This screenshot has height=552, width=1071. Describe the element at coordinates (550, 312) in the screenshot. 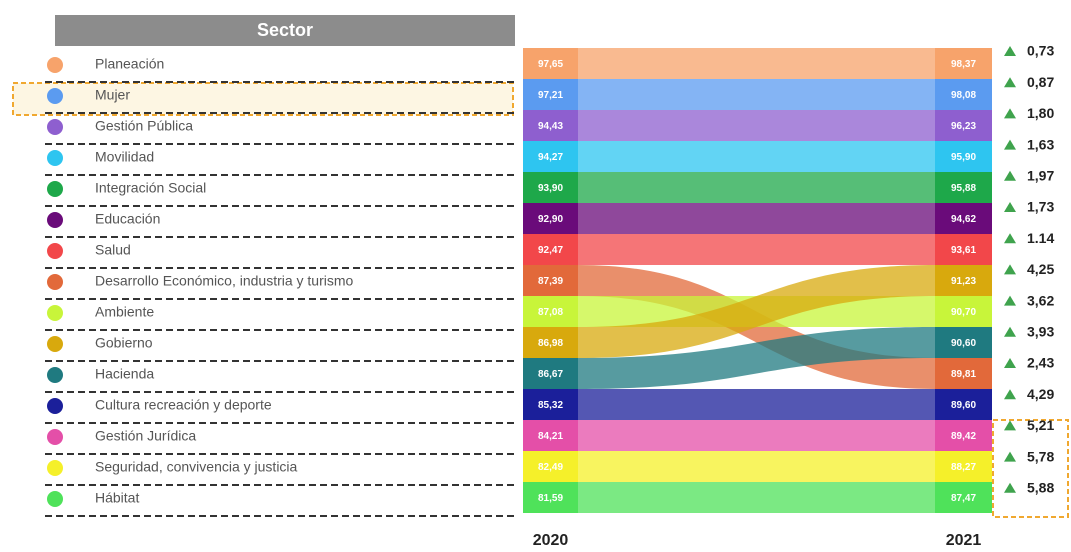

I see `value-label: 87,08` at that location.